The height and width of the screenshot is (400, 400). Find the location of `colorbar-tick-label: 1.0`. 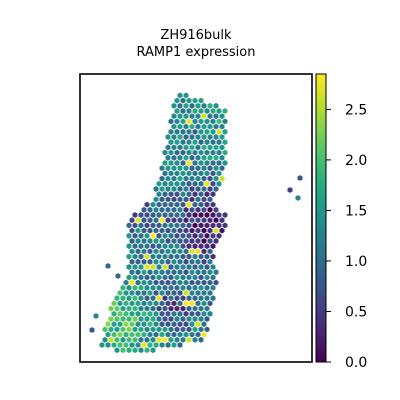

colorbar-tick-label: 1.0 is located at coordinates (356, 262).